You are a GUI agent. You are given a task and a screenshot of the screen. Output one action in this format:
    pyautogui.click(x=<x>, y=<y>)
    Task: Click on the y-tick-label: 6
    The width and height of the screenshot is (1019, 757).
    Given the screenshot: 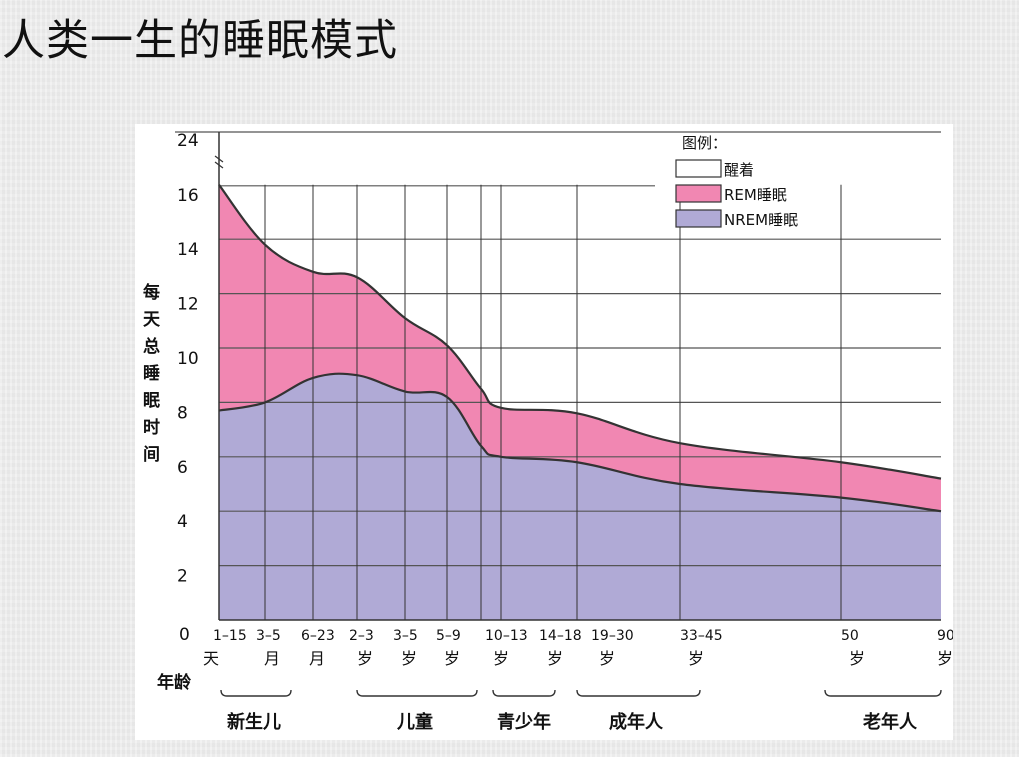 What is the action you would take?
    pyautogui.click(x=182, y=468)
    